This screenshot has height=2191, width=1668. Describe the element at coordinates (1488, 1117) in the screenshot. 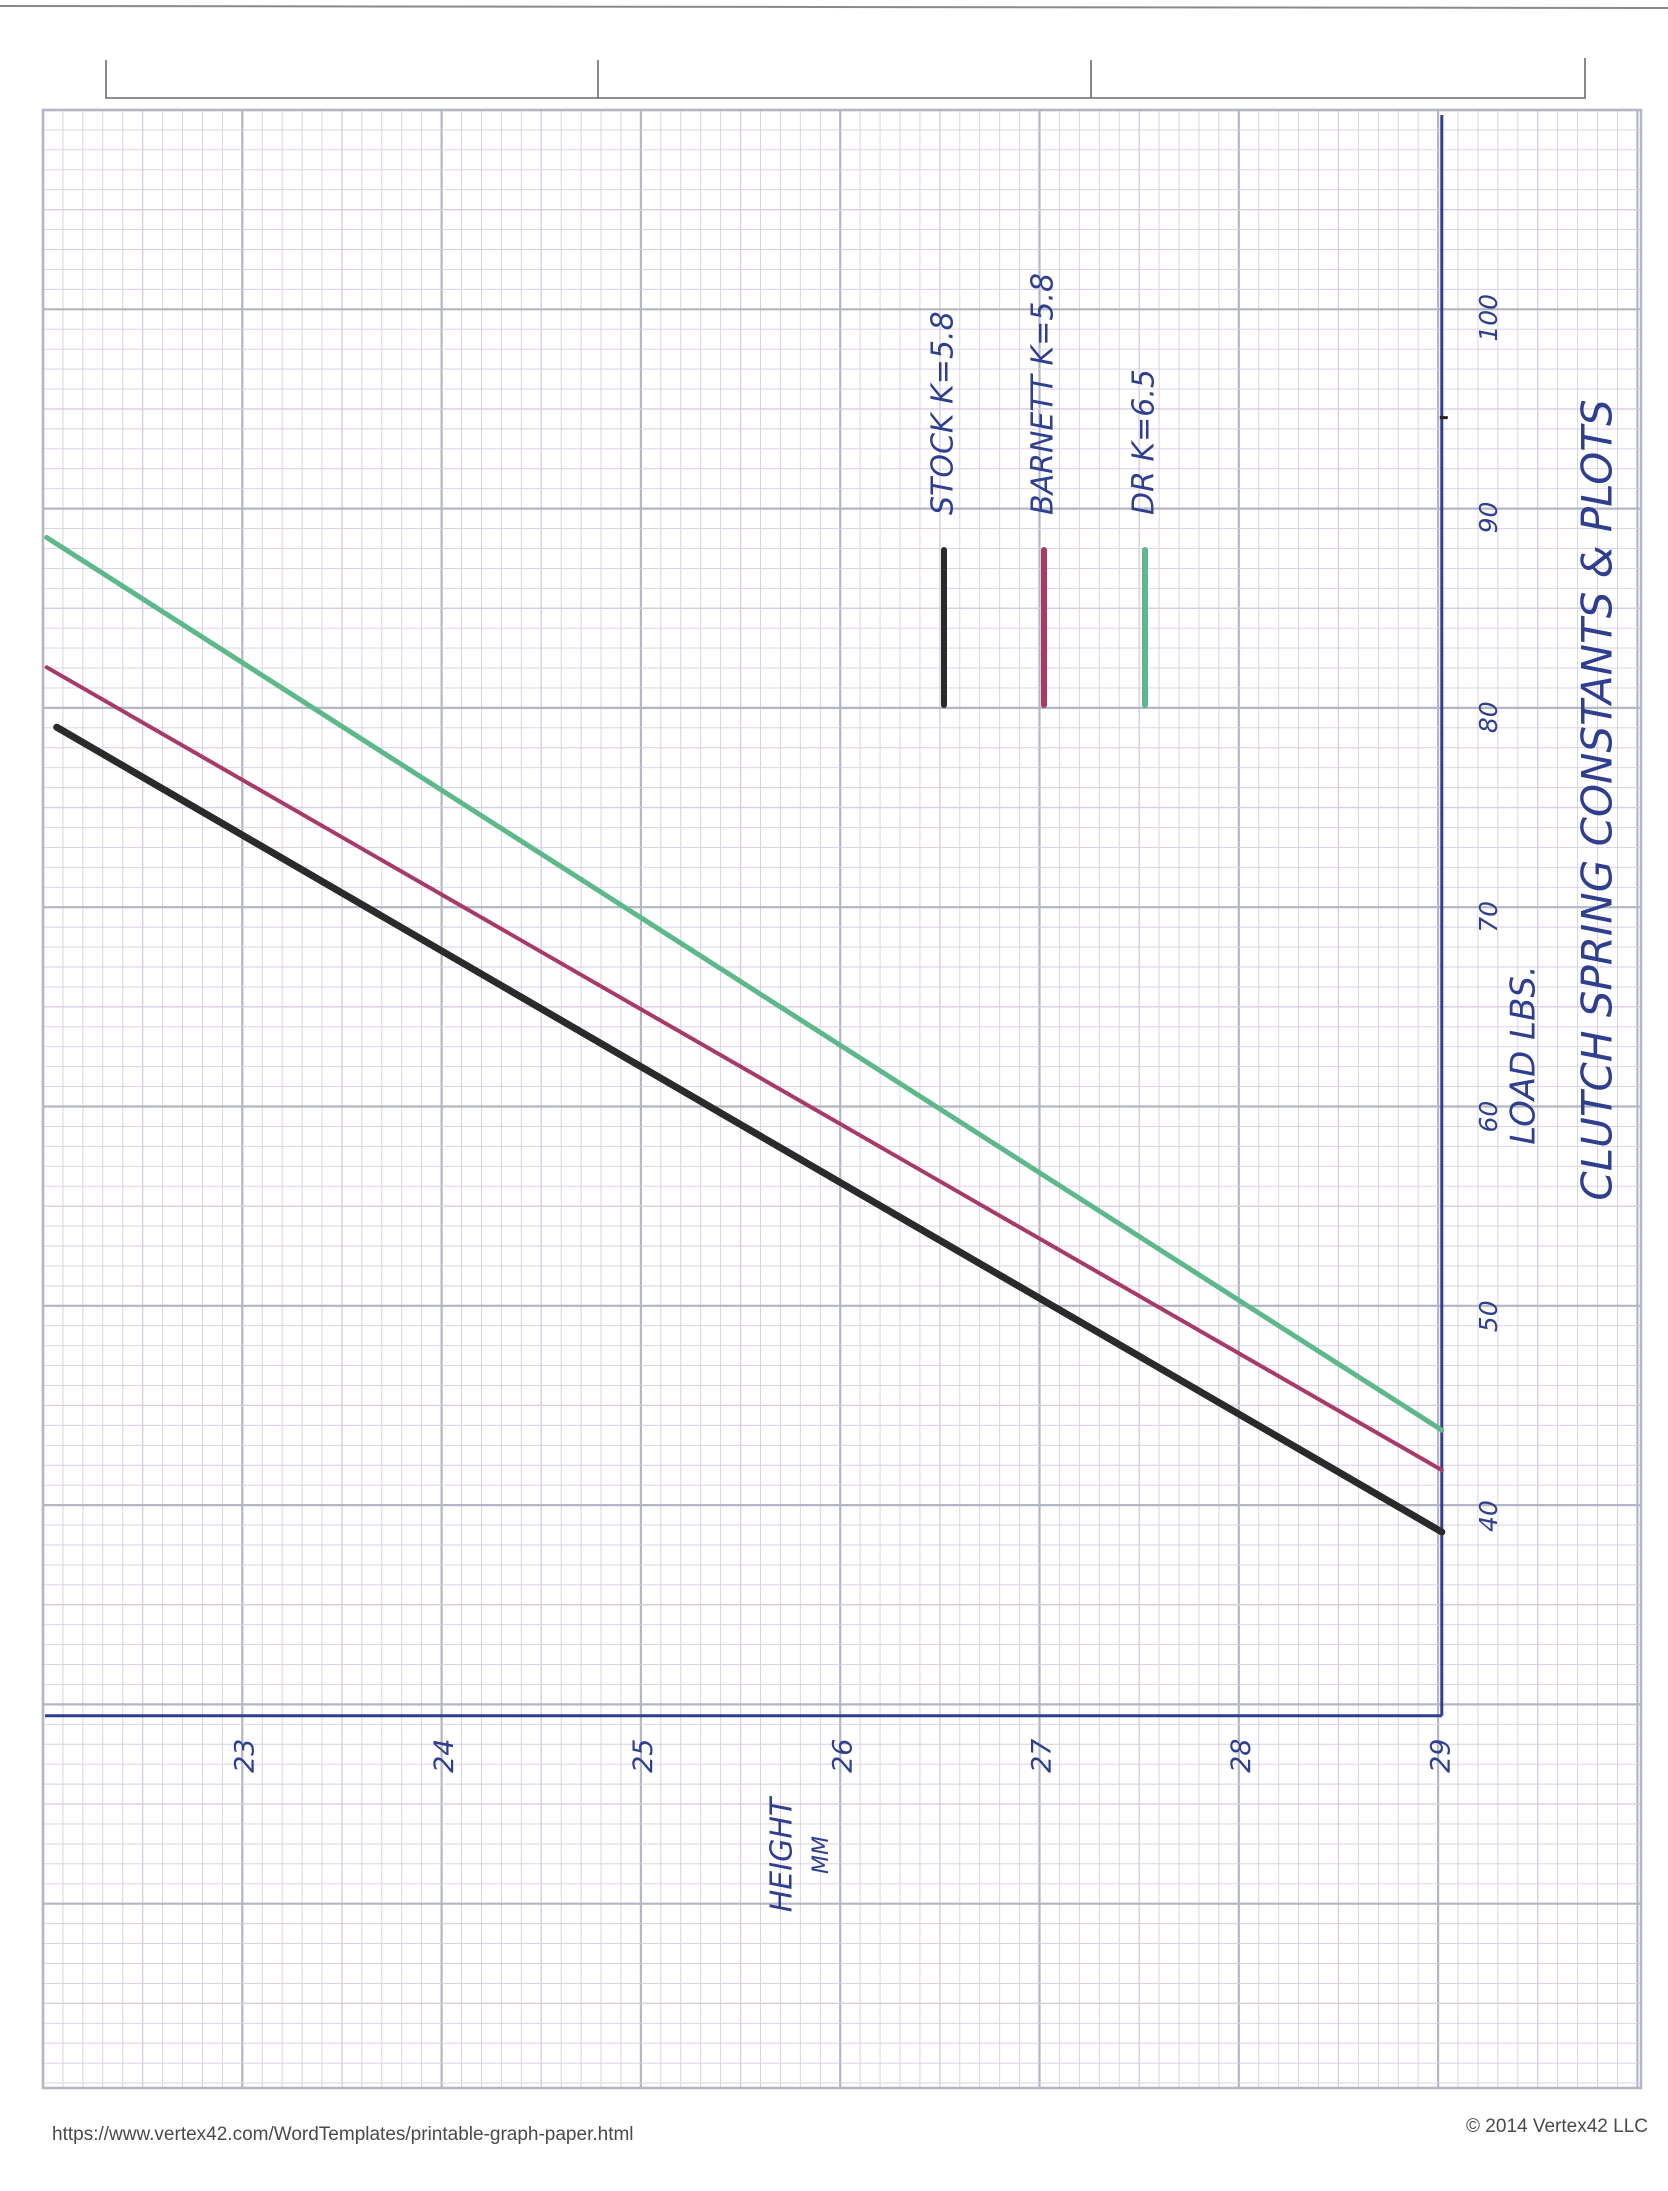

I see `y-tick-label: 60` at that location.